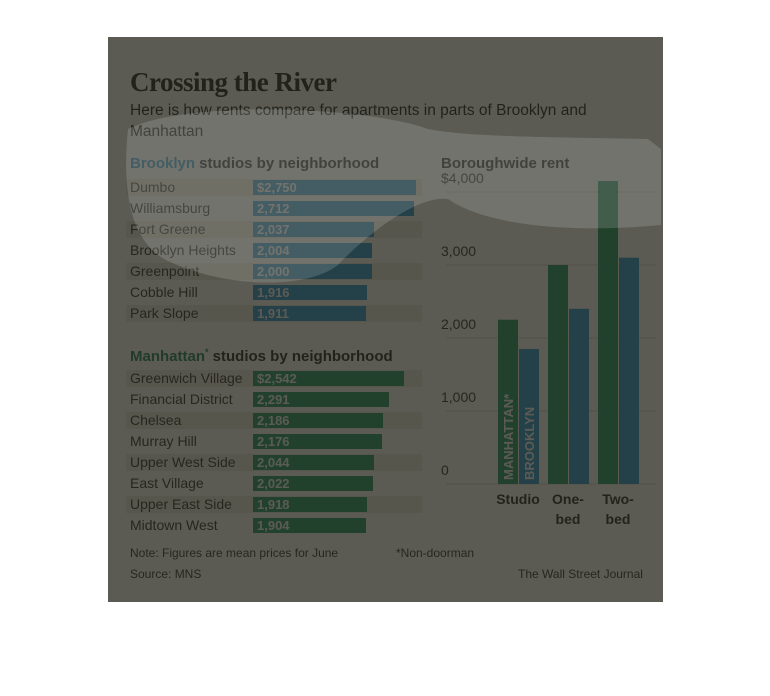  What do you see at coordinates (166, 574) in the screenshot?
I see `source-text: Source: MNS` at bounding box center [166, 574].